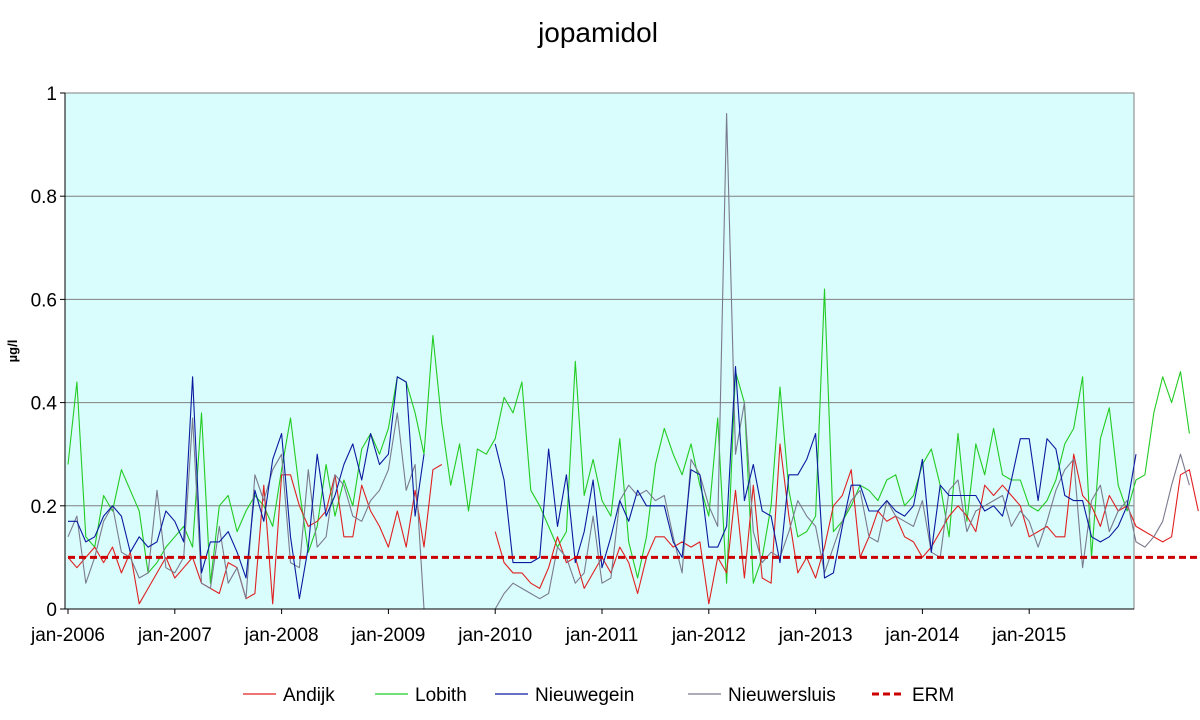 This screenshot has width=1200, height=720. I want to click on y-axis: 0 0.2 0.4 0.6 0.8 1, so click(48, 352).